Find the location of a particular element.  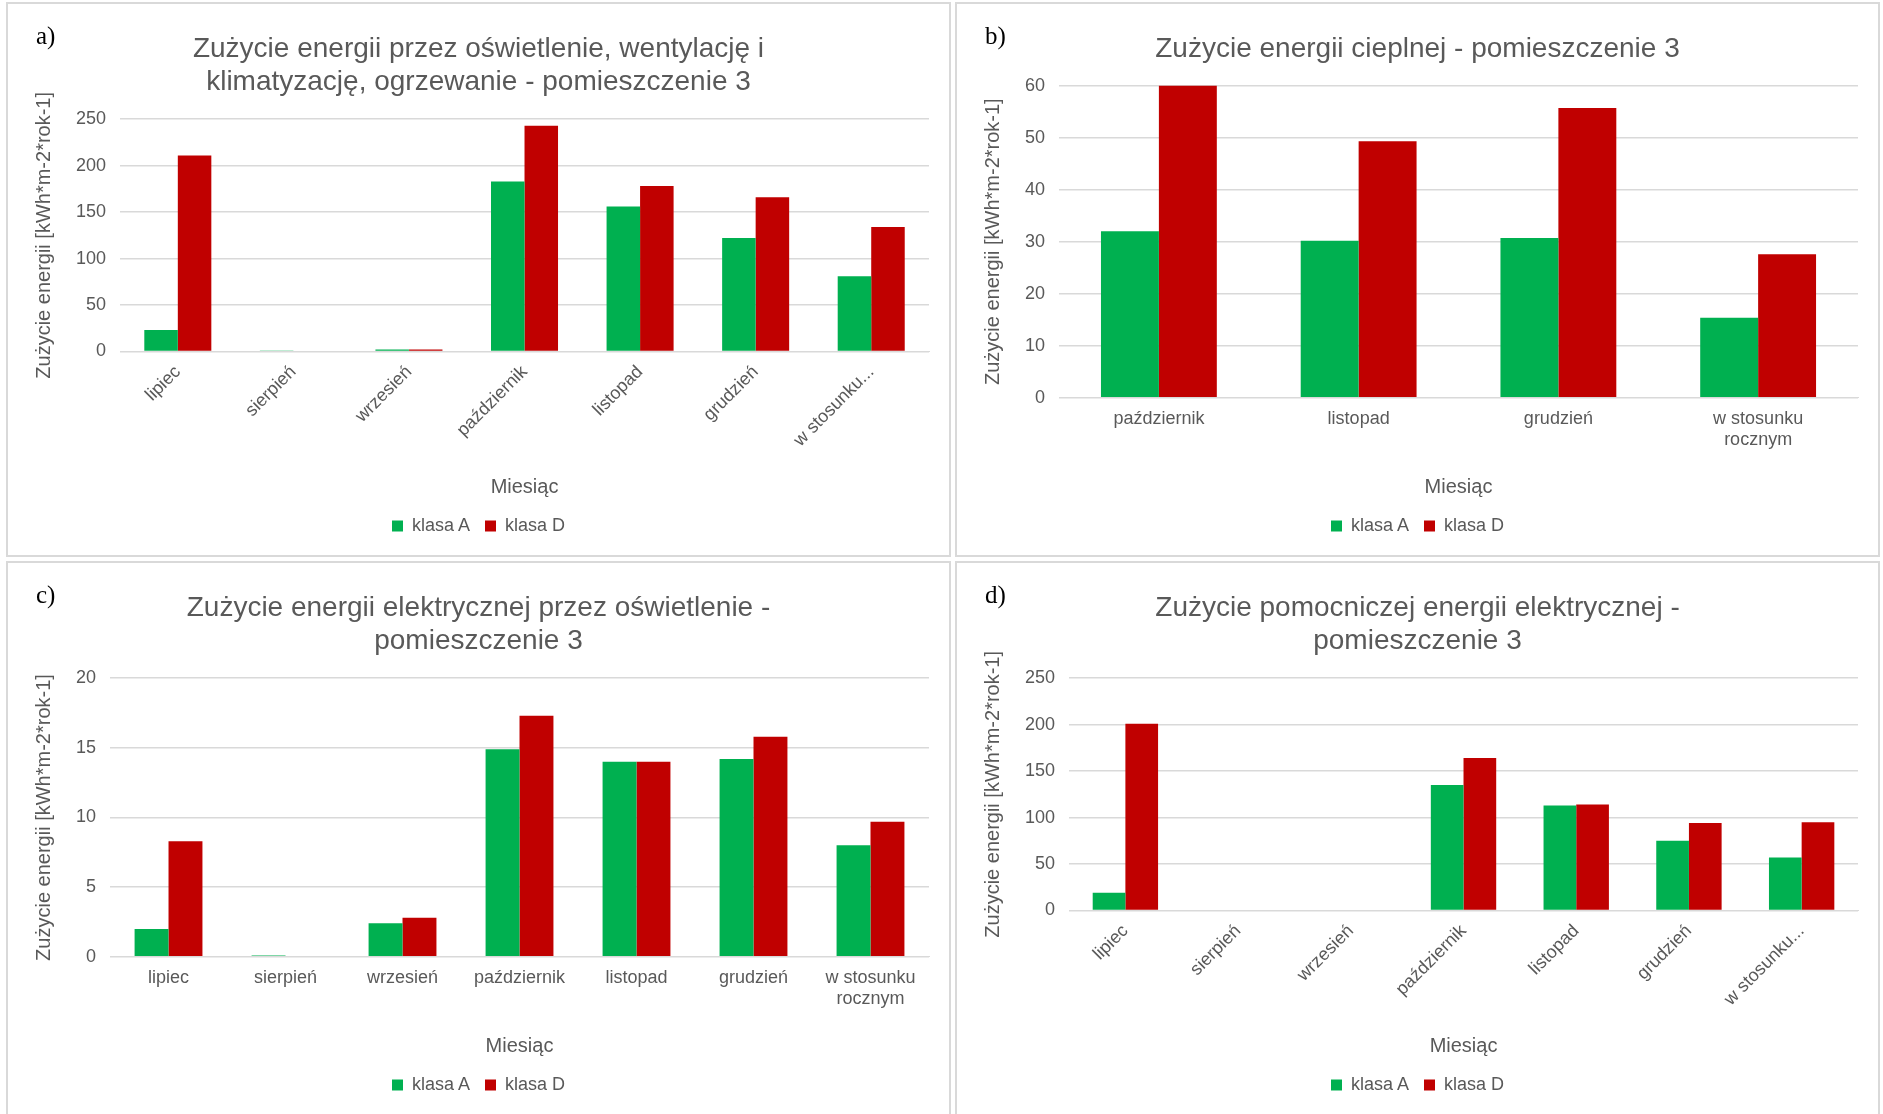

chart-title: Zużycie energii cieplnej - pomieszczenie 3 is located at coordinates (1417, 47).